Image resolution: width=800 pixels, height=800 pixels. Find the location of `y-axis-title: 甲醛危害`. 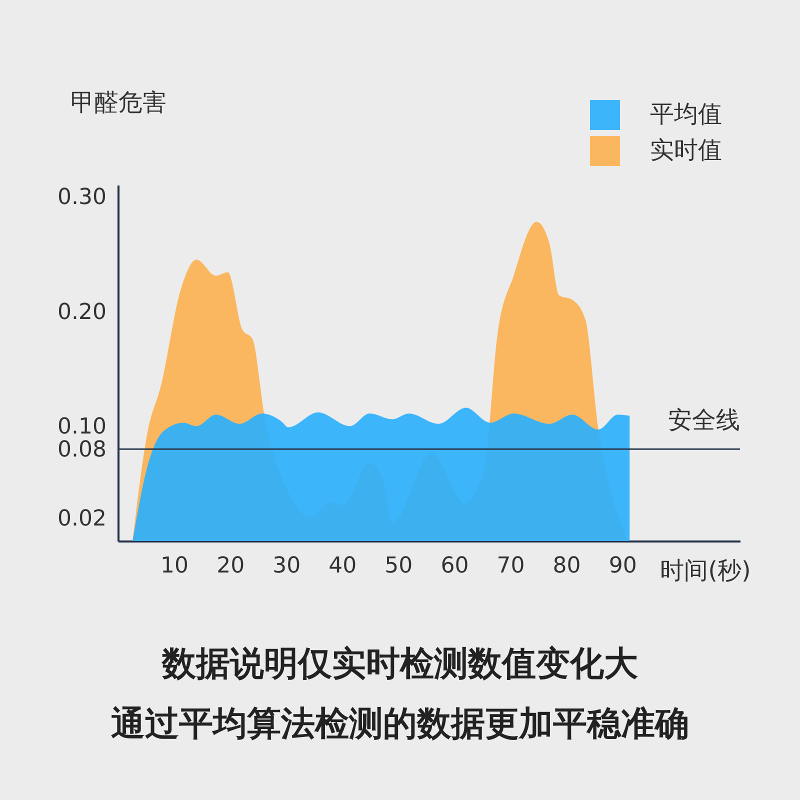

y-axis-title: 甲醛危害 is located at coordinates (118, 102).